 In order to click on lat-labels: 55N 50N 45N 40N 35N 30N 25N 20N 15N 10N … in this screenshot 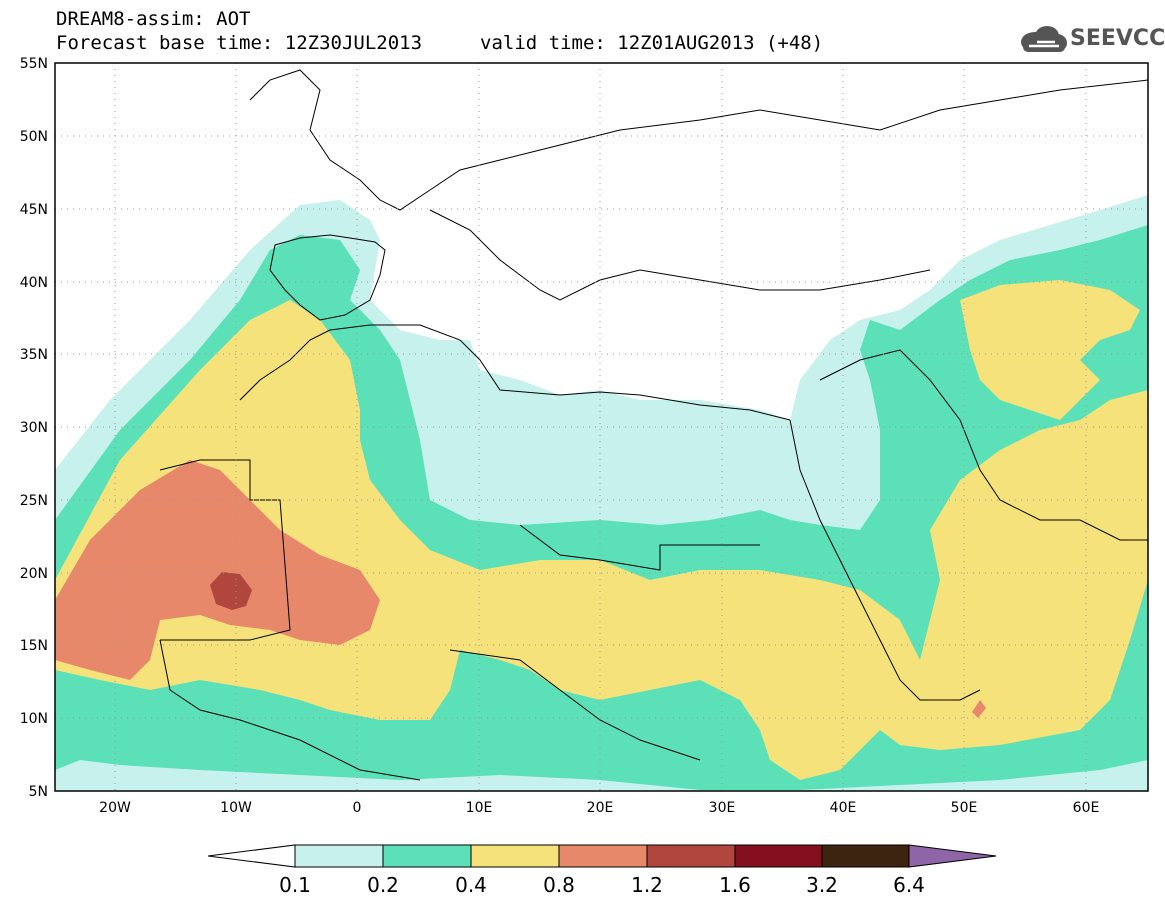, I will do `click(34, 428)`.